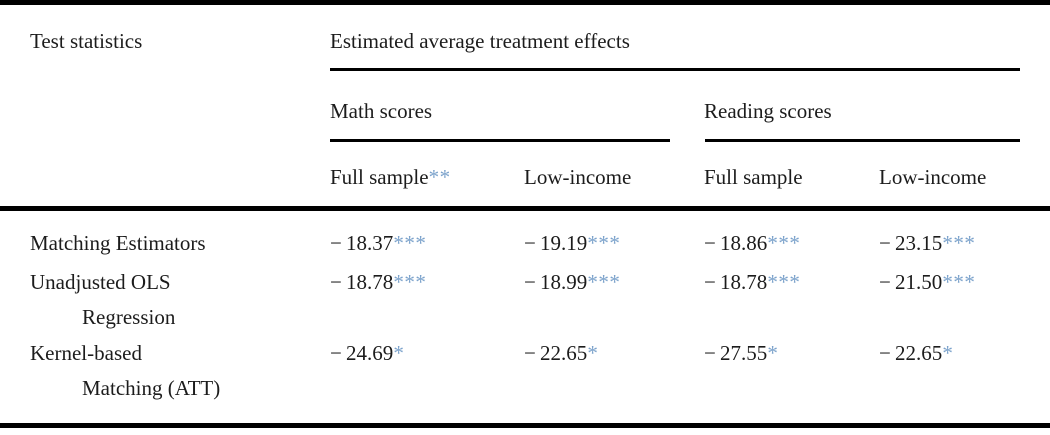 This screenshot has width=1050, height=435. I want to click on row-label: Matching Estimators, so click(180, 243).